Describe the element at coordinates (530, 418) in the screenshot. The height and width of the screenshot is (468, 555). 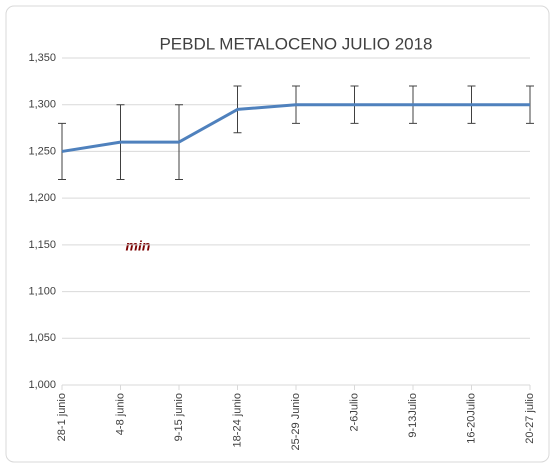
I see `x-tick-label: 20-27 julio` at that location.